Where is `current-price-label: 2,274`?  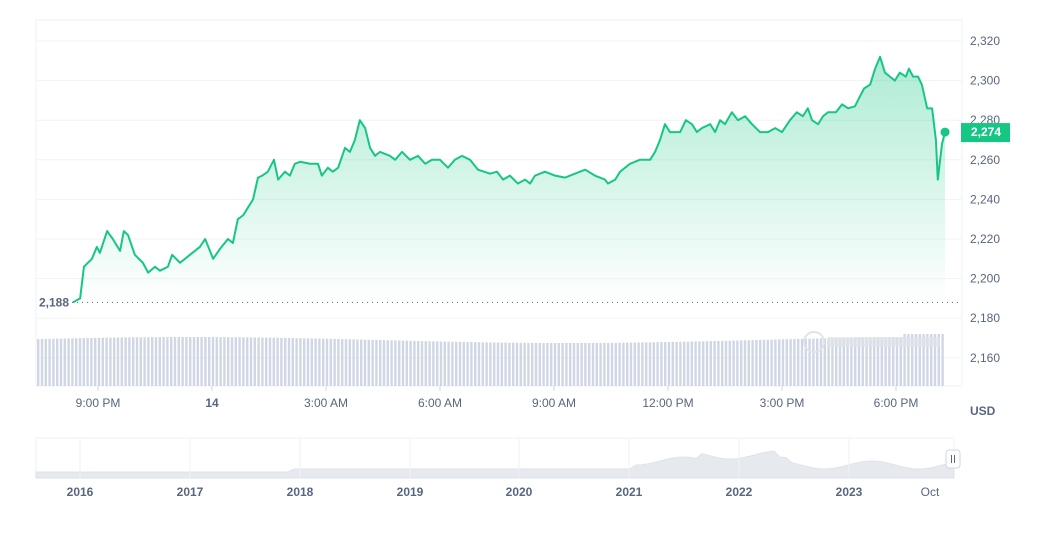
current-price-label: 2,274 is located at coordinates (986, 132).